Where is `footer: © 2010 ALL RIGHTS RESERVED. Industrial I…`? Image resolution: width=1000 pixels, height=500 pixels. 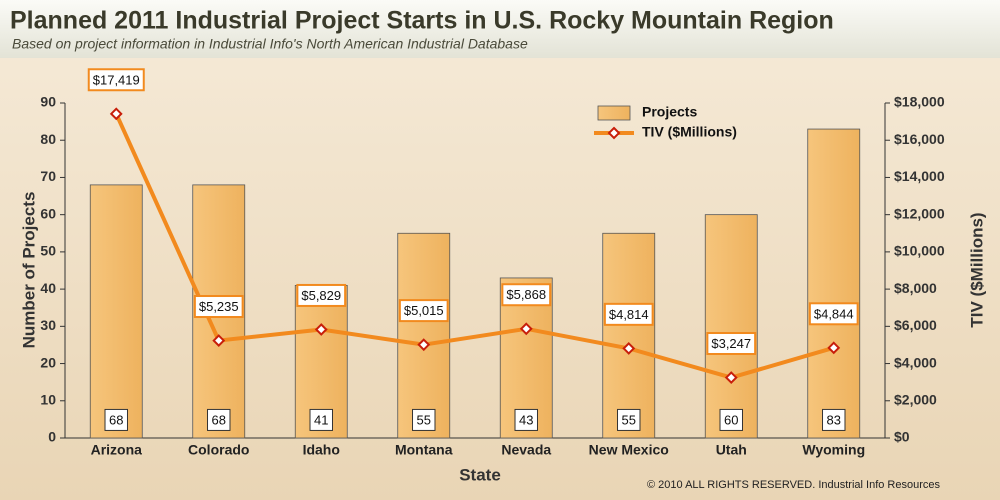 footer: © 2010 ALL RIGHTS RESERVED. Industrial I… is located at coordinates (794, 485).